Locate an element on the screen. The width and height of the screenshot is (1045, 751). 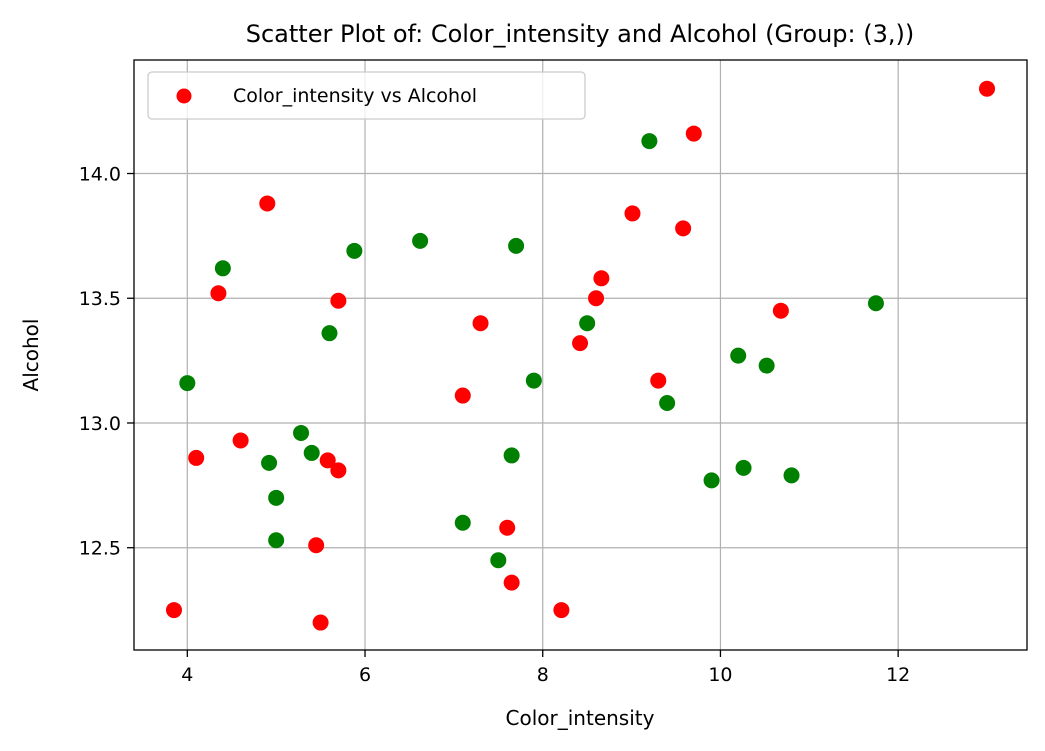
legend: Color_intensity vs Alcohol is located at coordinates (366, 95).